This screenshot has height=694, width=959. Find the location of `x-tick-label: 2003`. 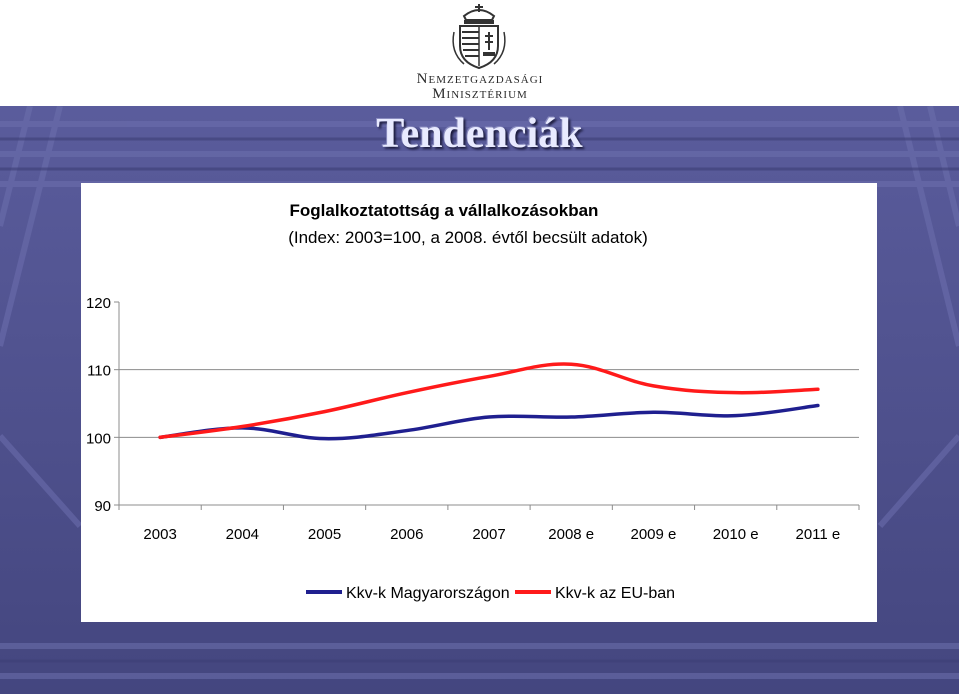

x-tick-label: 2003 is located at coordinates (159, 534).